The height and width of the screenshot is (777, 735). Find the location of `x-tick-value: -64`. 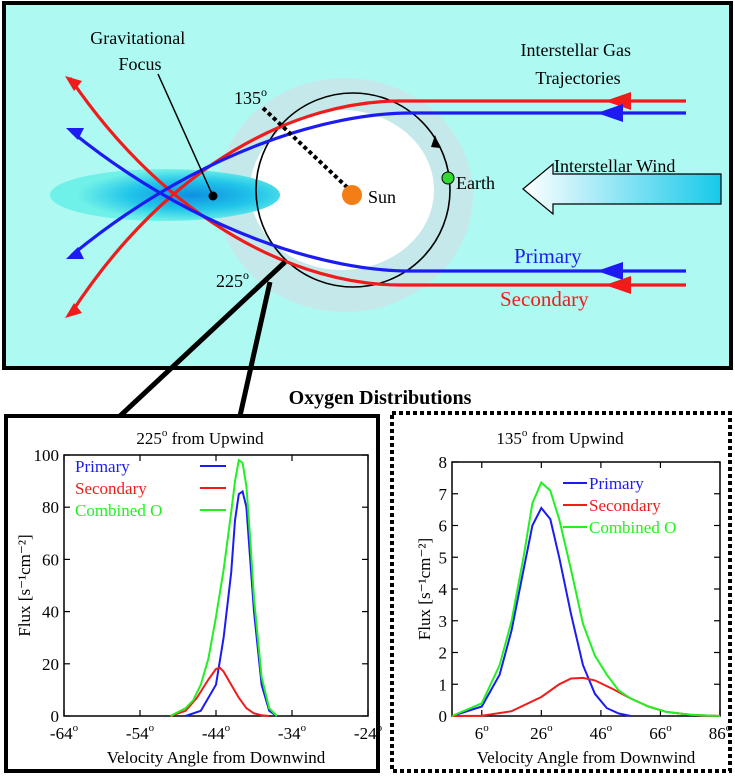

x-tick-value: -64 is located at coordinates (61, 733).